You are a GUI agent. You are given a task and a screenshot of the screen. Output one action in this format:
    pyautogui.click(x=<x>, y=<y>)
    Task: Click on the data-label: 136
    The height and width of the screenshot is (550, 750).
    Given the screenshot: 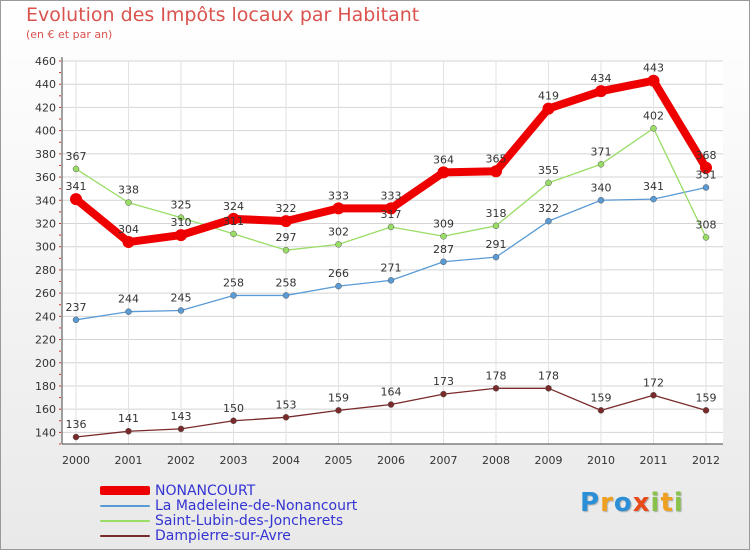 What is the action you would take?
    pyautogui.click(x=76, y=424)
    